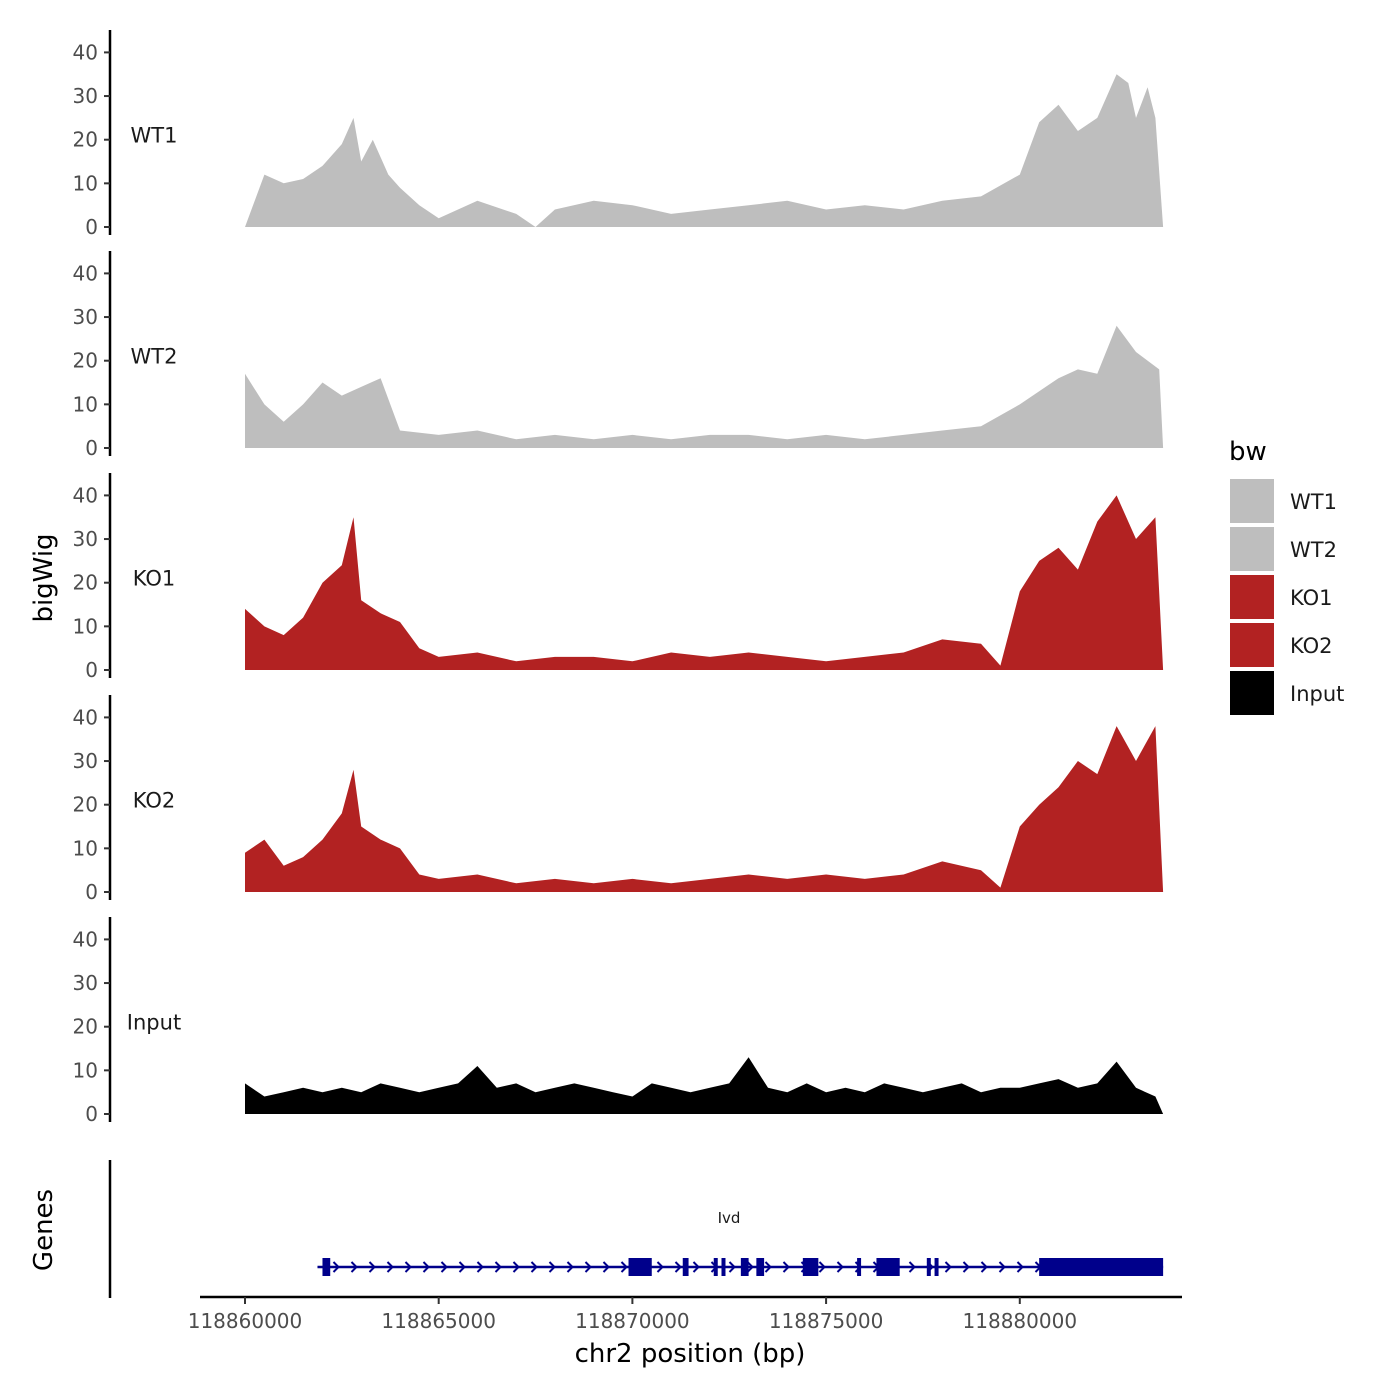 This screenshot has width=1400, height=1400. Describe the element at coordinates (1311, 598) in the screenshot. I see `legend-label: KO1` at that location.